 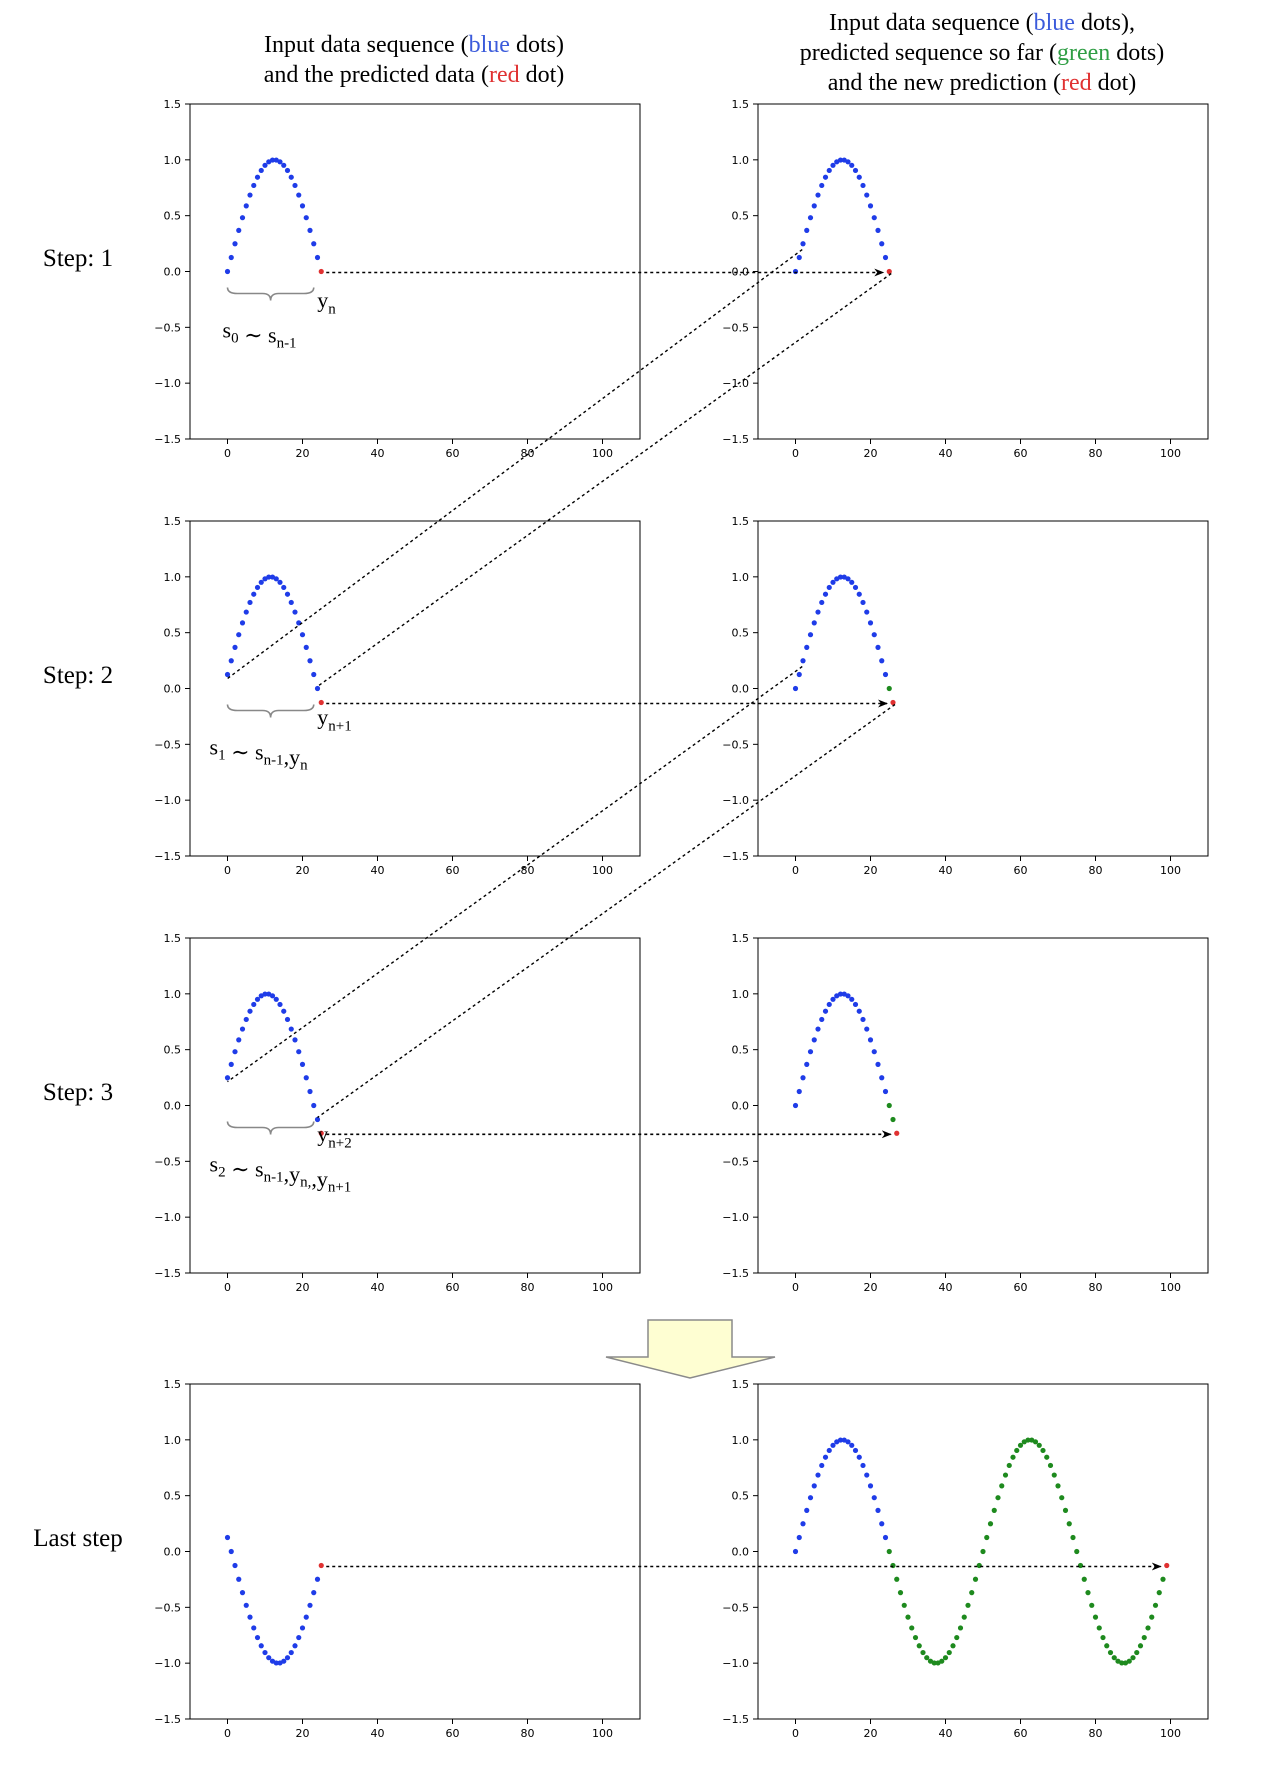 I want to click on plot-frame, so click(x=415, y=688).